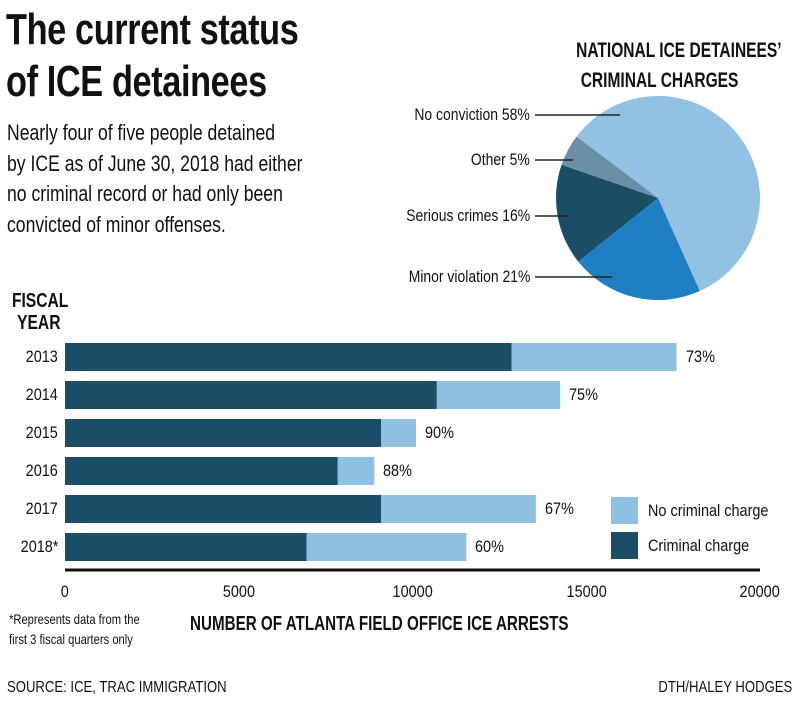 This screenshot has height=708, width=800. I want to click on x-tick-label: 15000, so click(586, 592).